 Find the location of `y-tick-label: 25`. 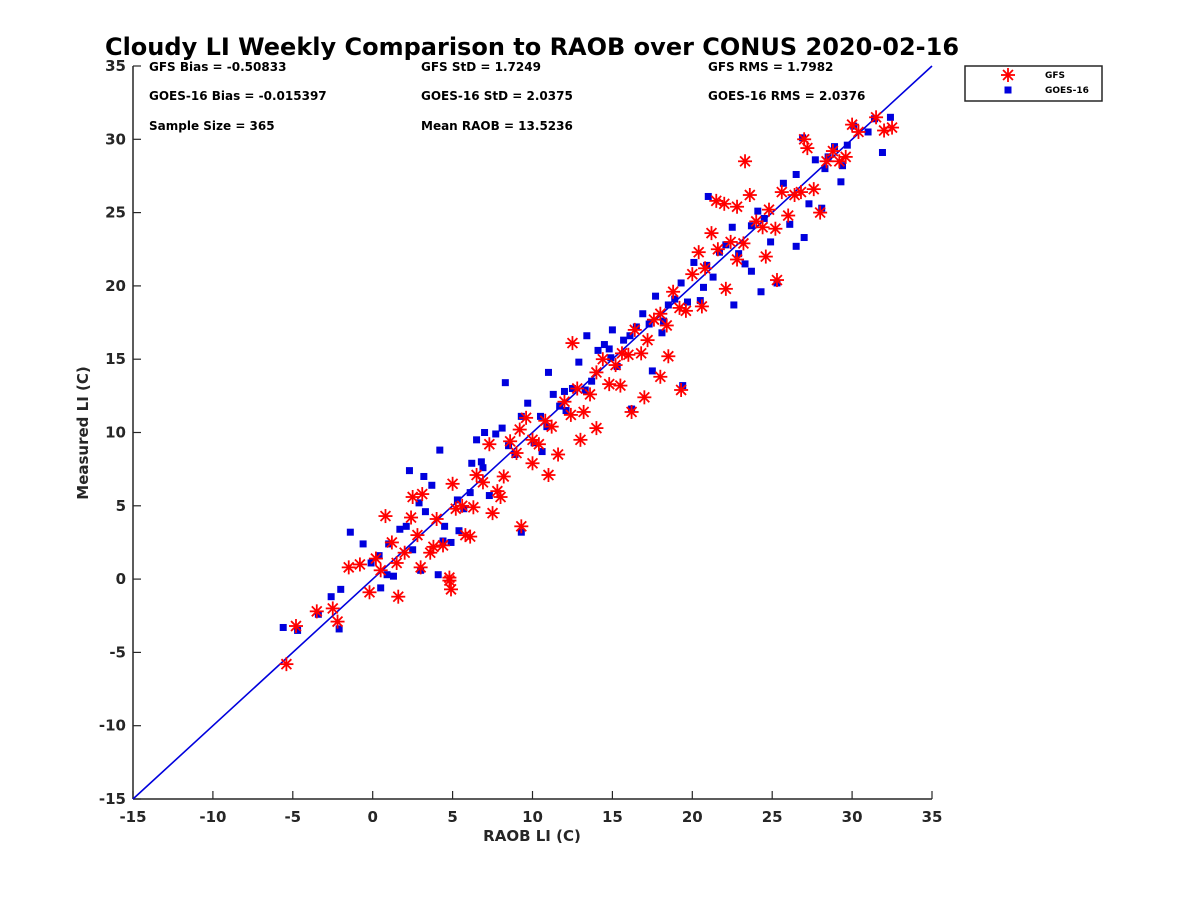

y-tick-label: 25 is located at coordinates (115, 213).